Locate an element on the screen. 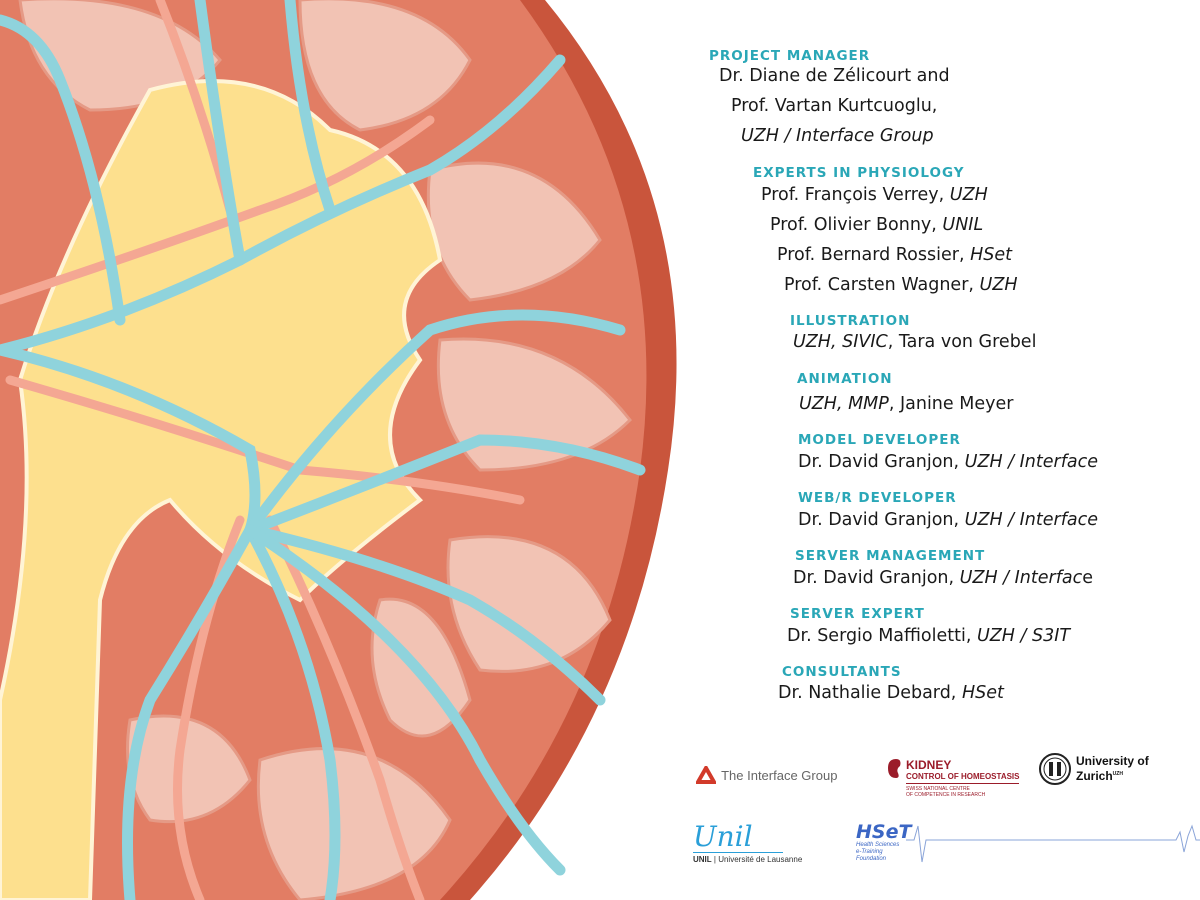  credit-name: , Janine Meyer is located at coordinates (951, 404).